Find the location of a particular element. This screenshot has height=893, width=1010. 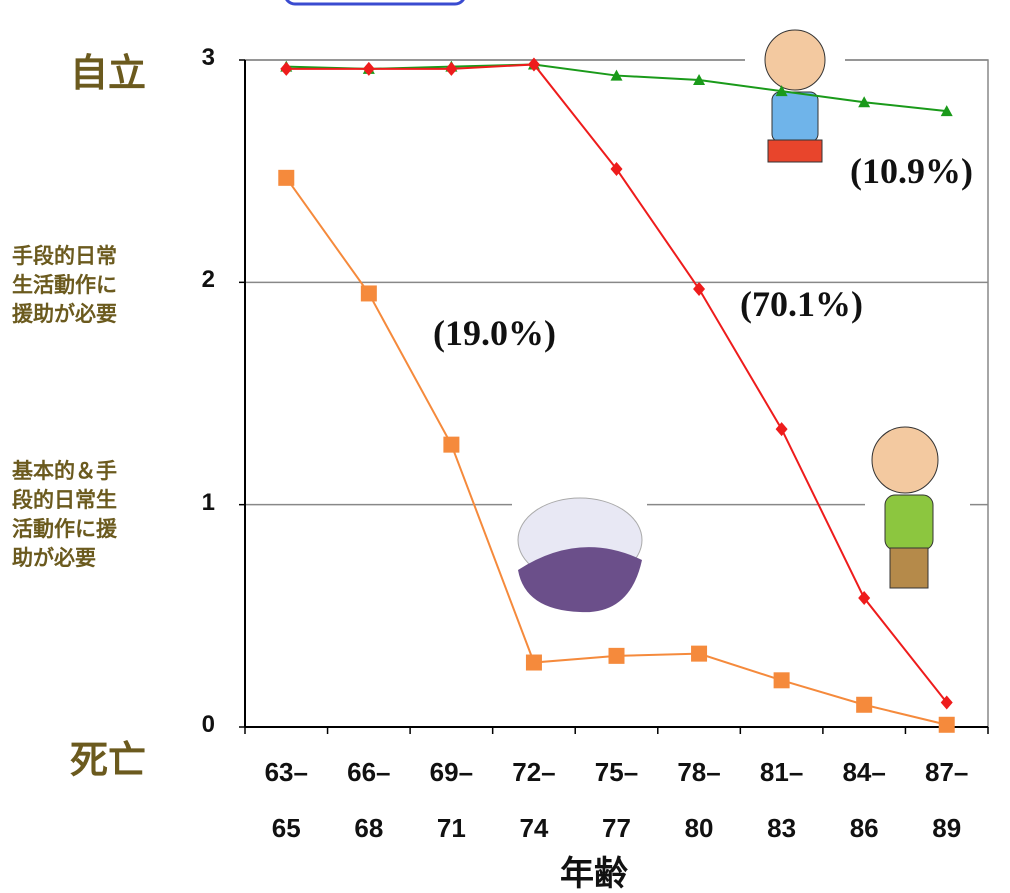

x-tick-label: 84– 86 is located at coordinates (864, 800).